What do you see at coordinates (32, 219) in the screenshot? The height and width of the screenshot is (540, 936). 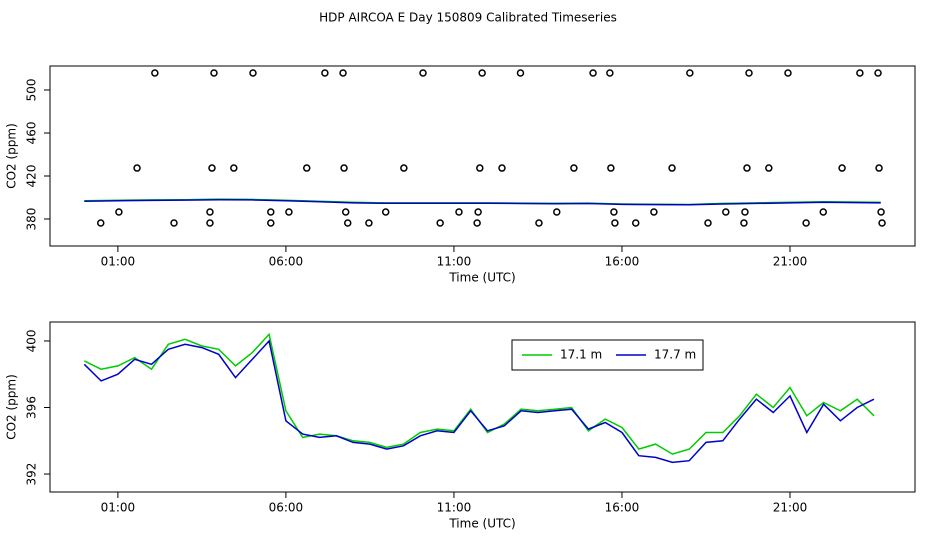 I see `y-tick-label: 380` at bounding box center [32, 219].